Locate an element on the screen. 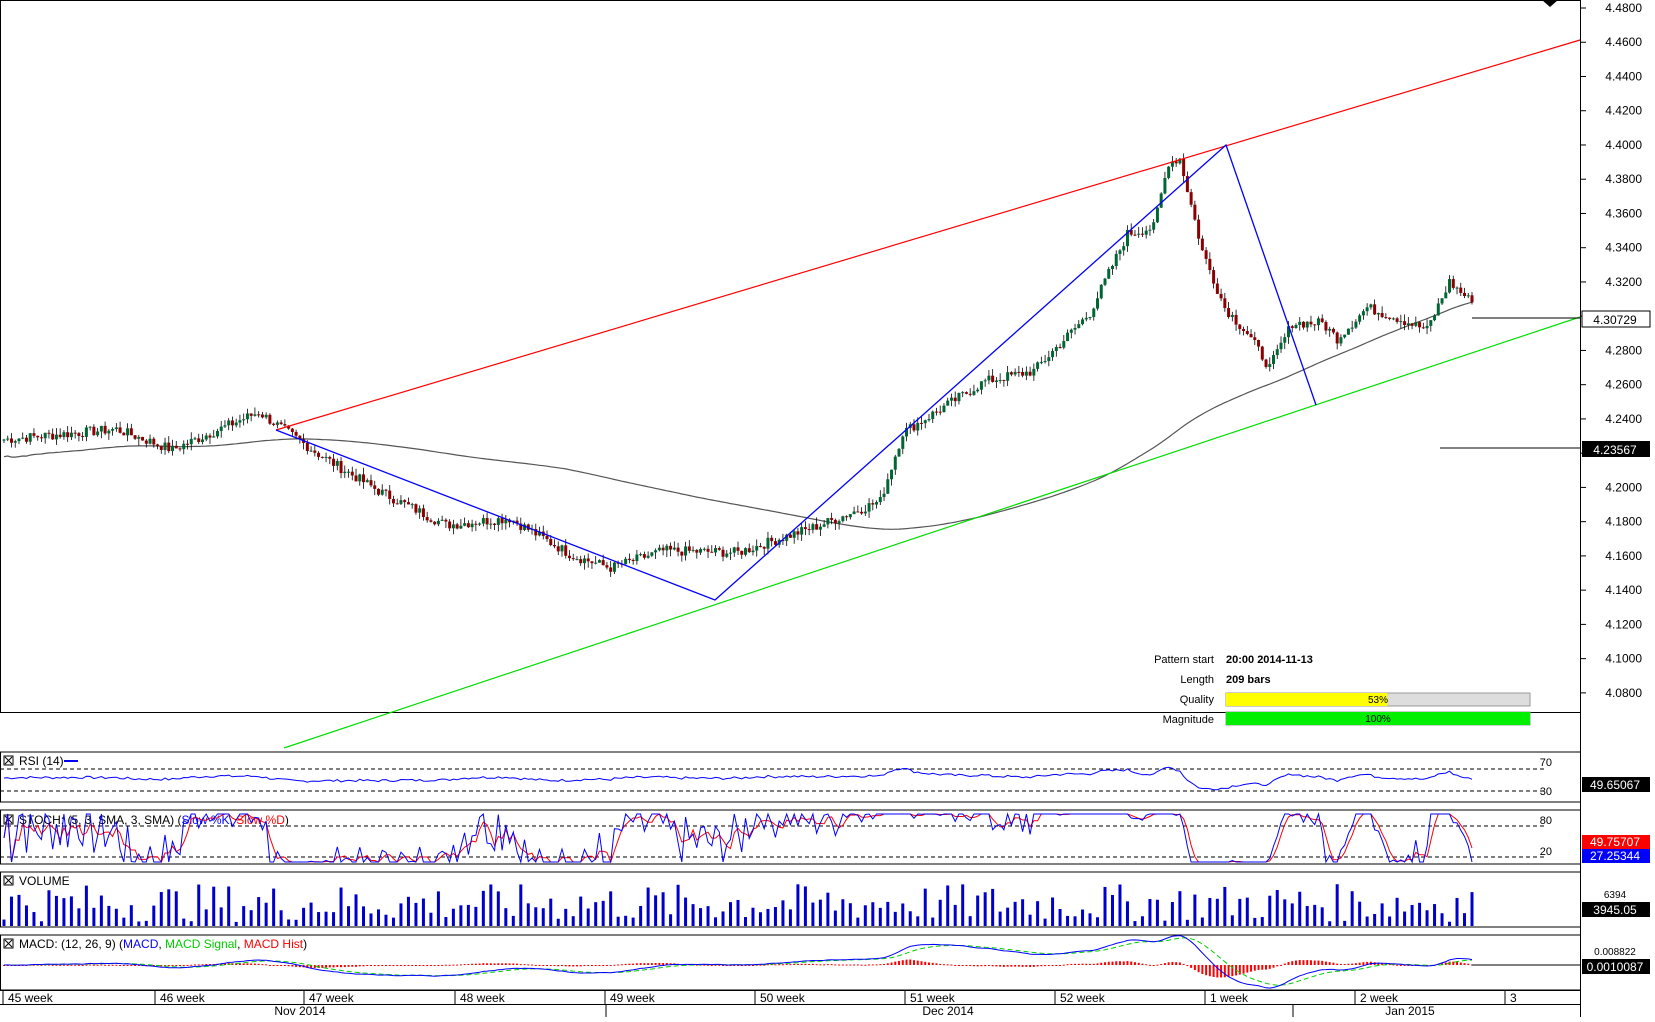  month-label: Nov 2014 is located at coordinates (300, 1010).